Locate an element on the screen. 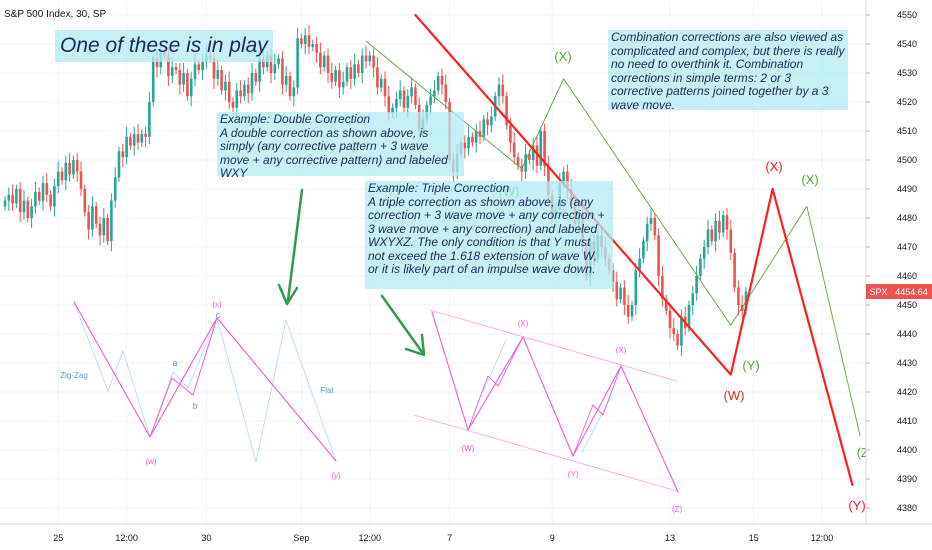 This screenshot has height=550, width=932. label-x-small: (x) is located at coordinates (217, 304).